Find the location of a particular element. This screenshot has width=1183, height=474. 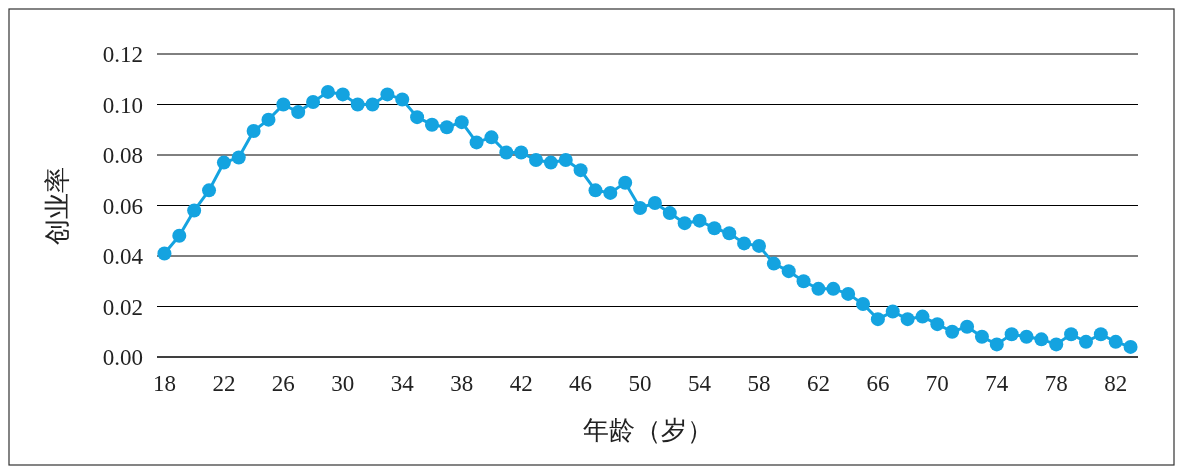

y-tick-label: 0.00 is located at coordinates (122, 357).